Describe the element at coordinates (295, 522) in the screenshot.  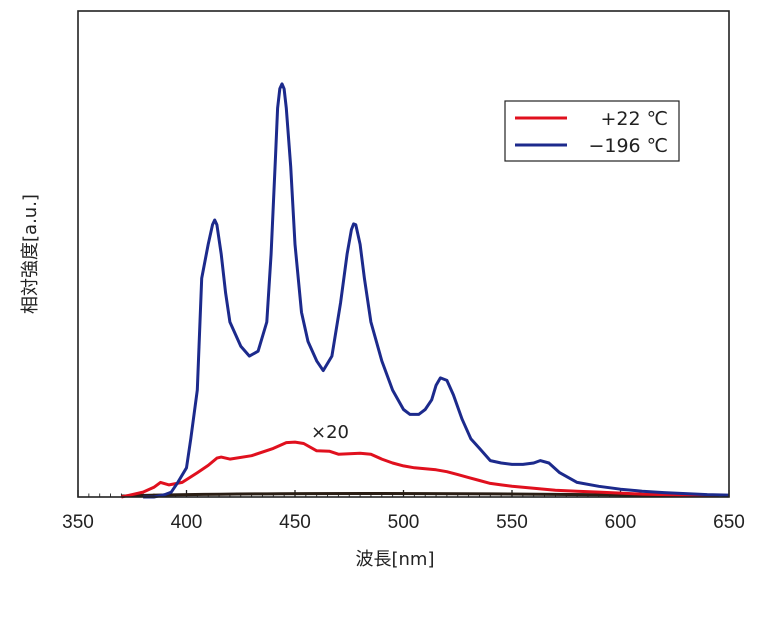
I see `x-tick-label: 450` at that location.